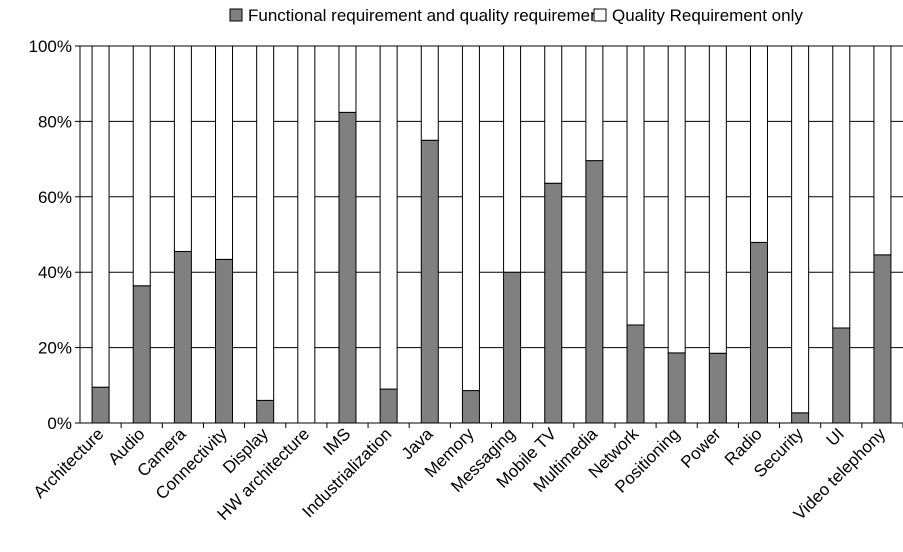 Image resolution: width=903 pixels, height=552 pixels. Describe the element at coordinates (236, 15) in the screenshot. I see `legend-swatch-functional` at that location.